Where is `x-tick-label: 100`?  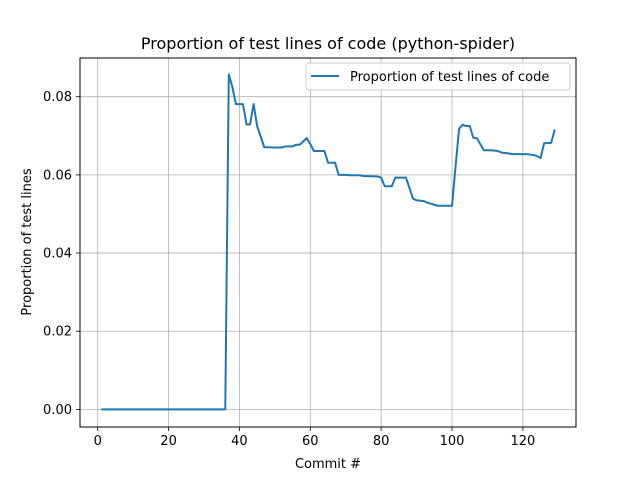 x-tick-label: 100 is located at coordinates (452, 441).